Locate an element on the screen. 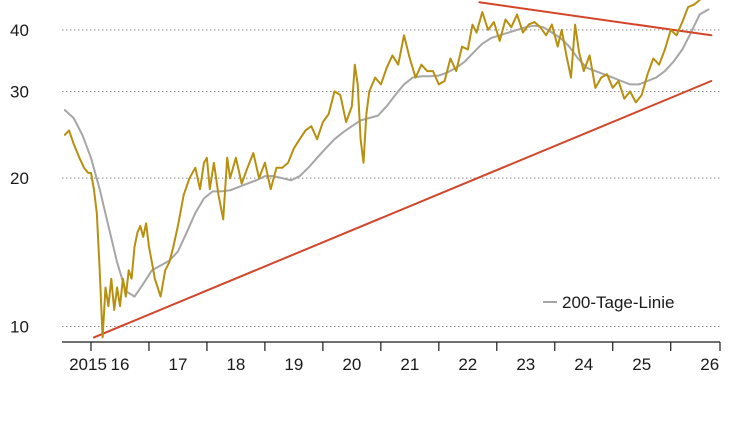  x-tick-label: 22 is located at coordinates (467, 364).